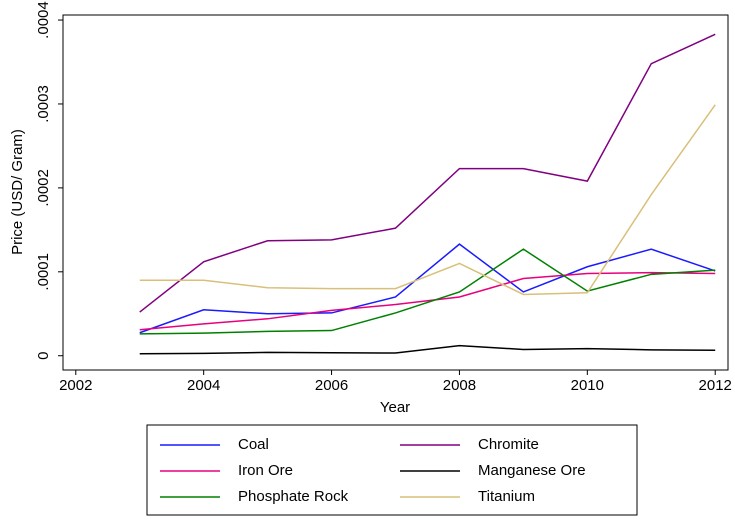  What do you see at coordinates (532, 470) in the screenshot?
I see `legend-label: Manganese Ore` at bounding box center [532, 470].